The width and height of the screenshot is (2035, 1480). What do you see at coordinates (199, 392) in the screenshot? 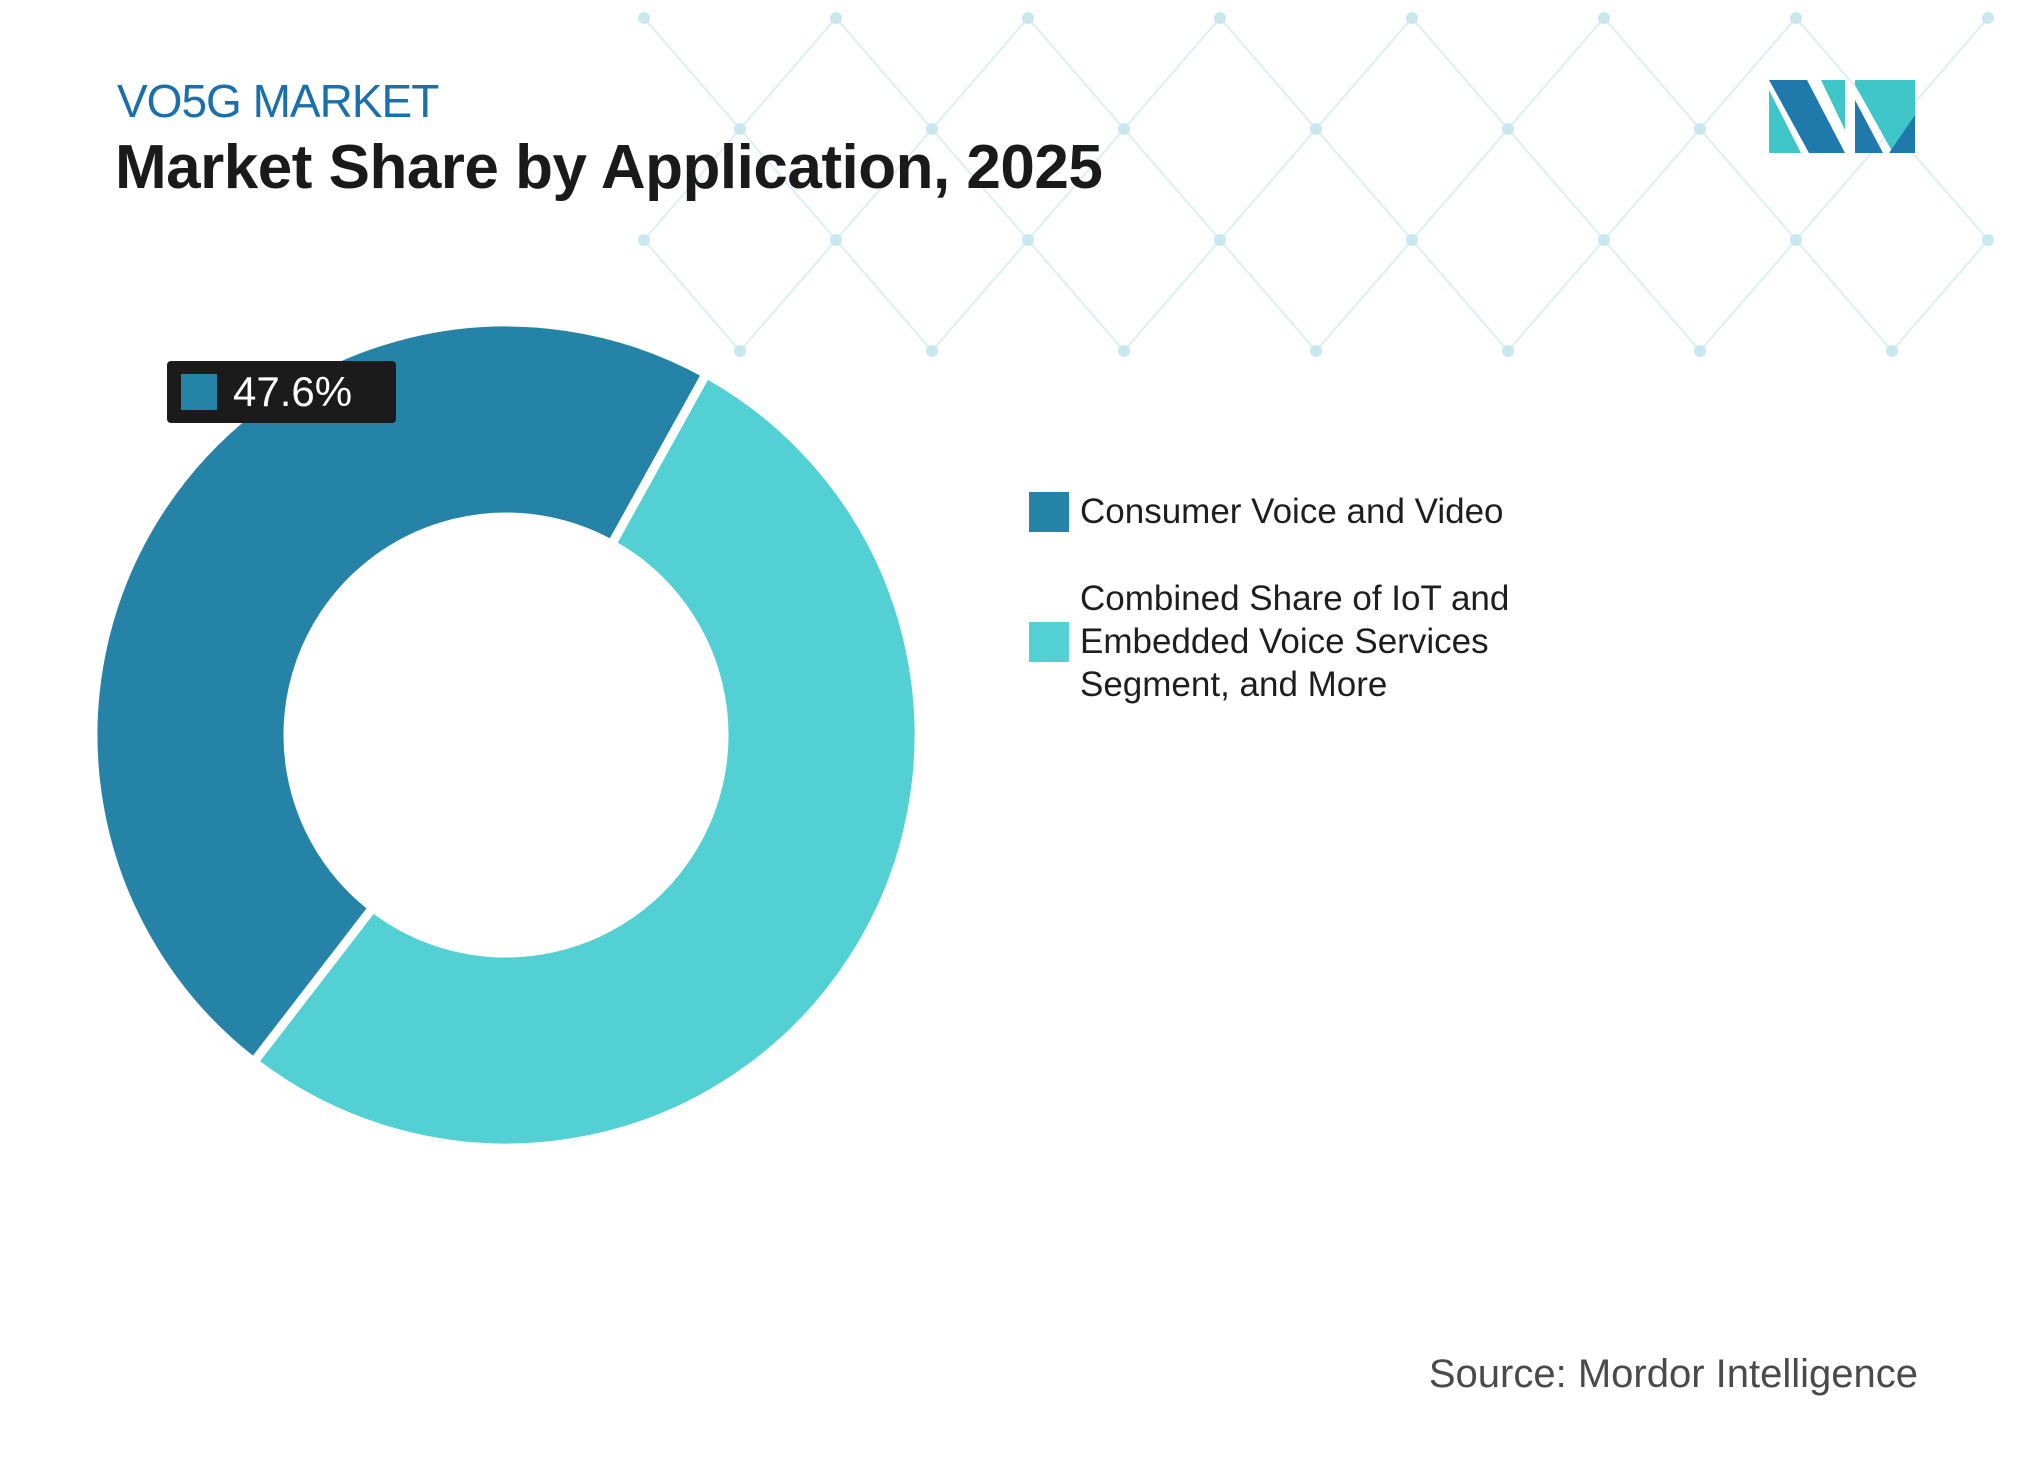
I see `data-label-swatch` at bounding box center [199, 392].